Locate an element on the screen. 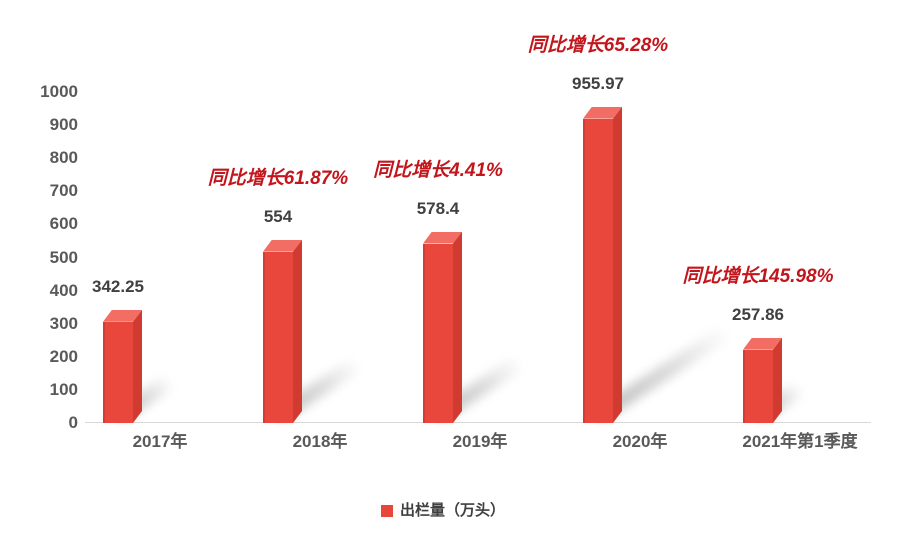  data-label: 955.97 is located at coordinates (598, 83).